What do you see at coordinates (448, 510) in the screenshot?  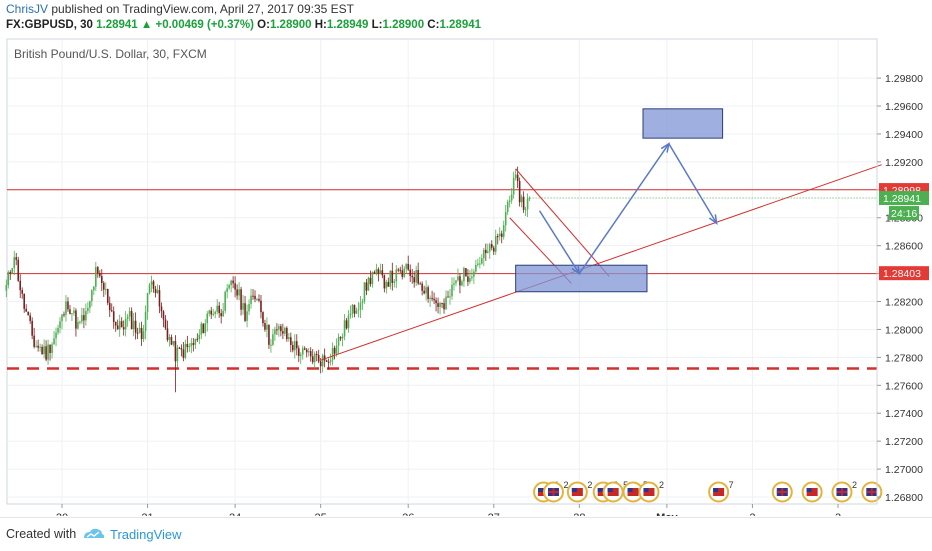 I see `time-axis: 20 21 24 25 26 27 28 May 2 3` at bounding box center [448, 510].